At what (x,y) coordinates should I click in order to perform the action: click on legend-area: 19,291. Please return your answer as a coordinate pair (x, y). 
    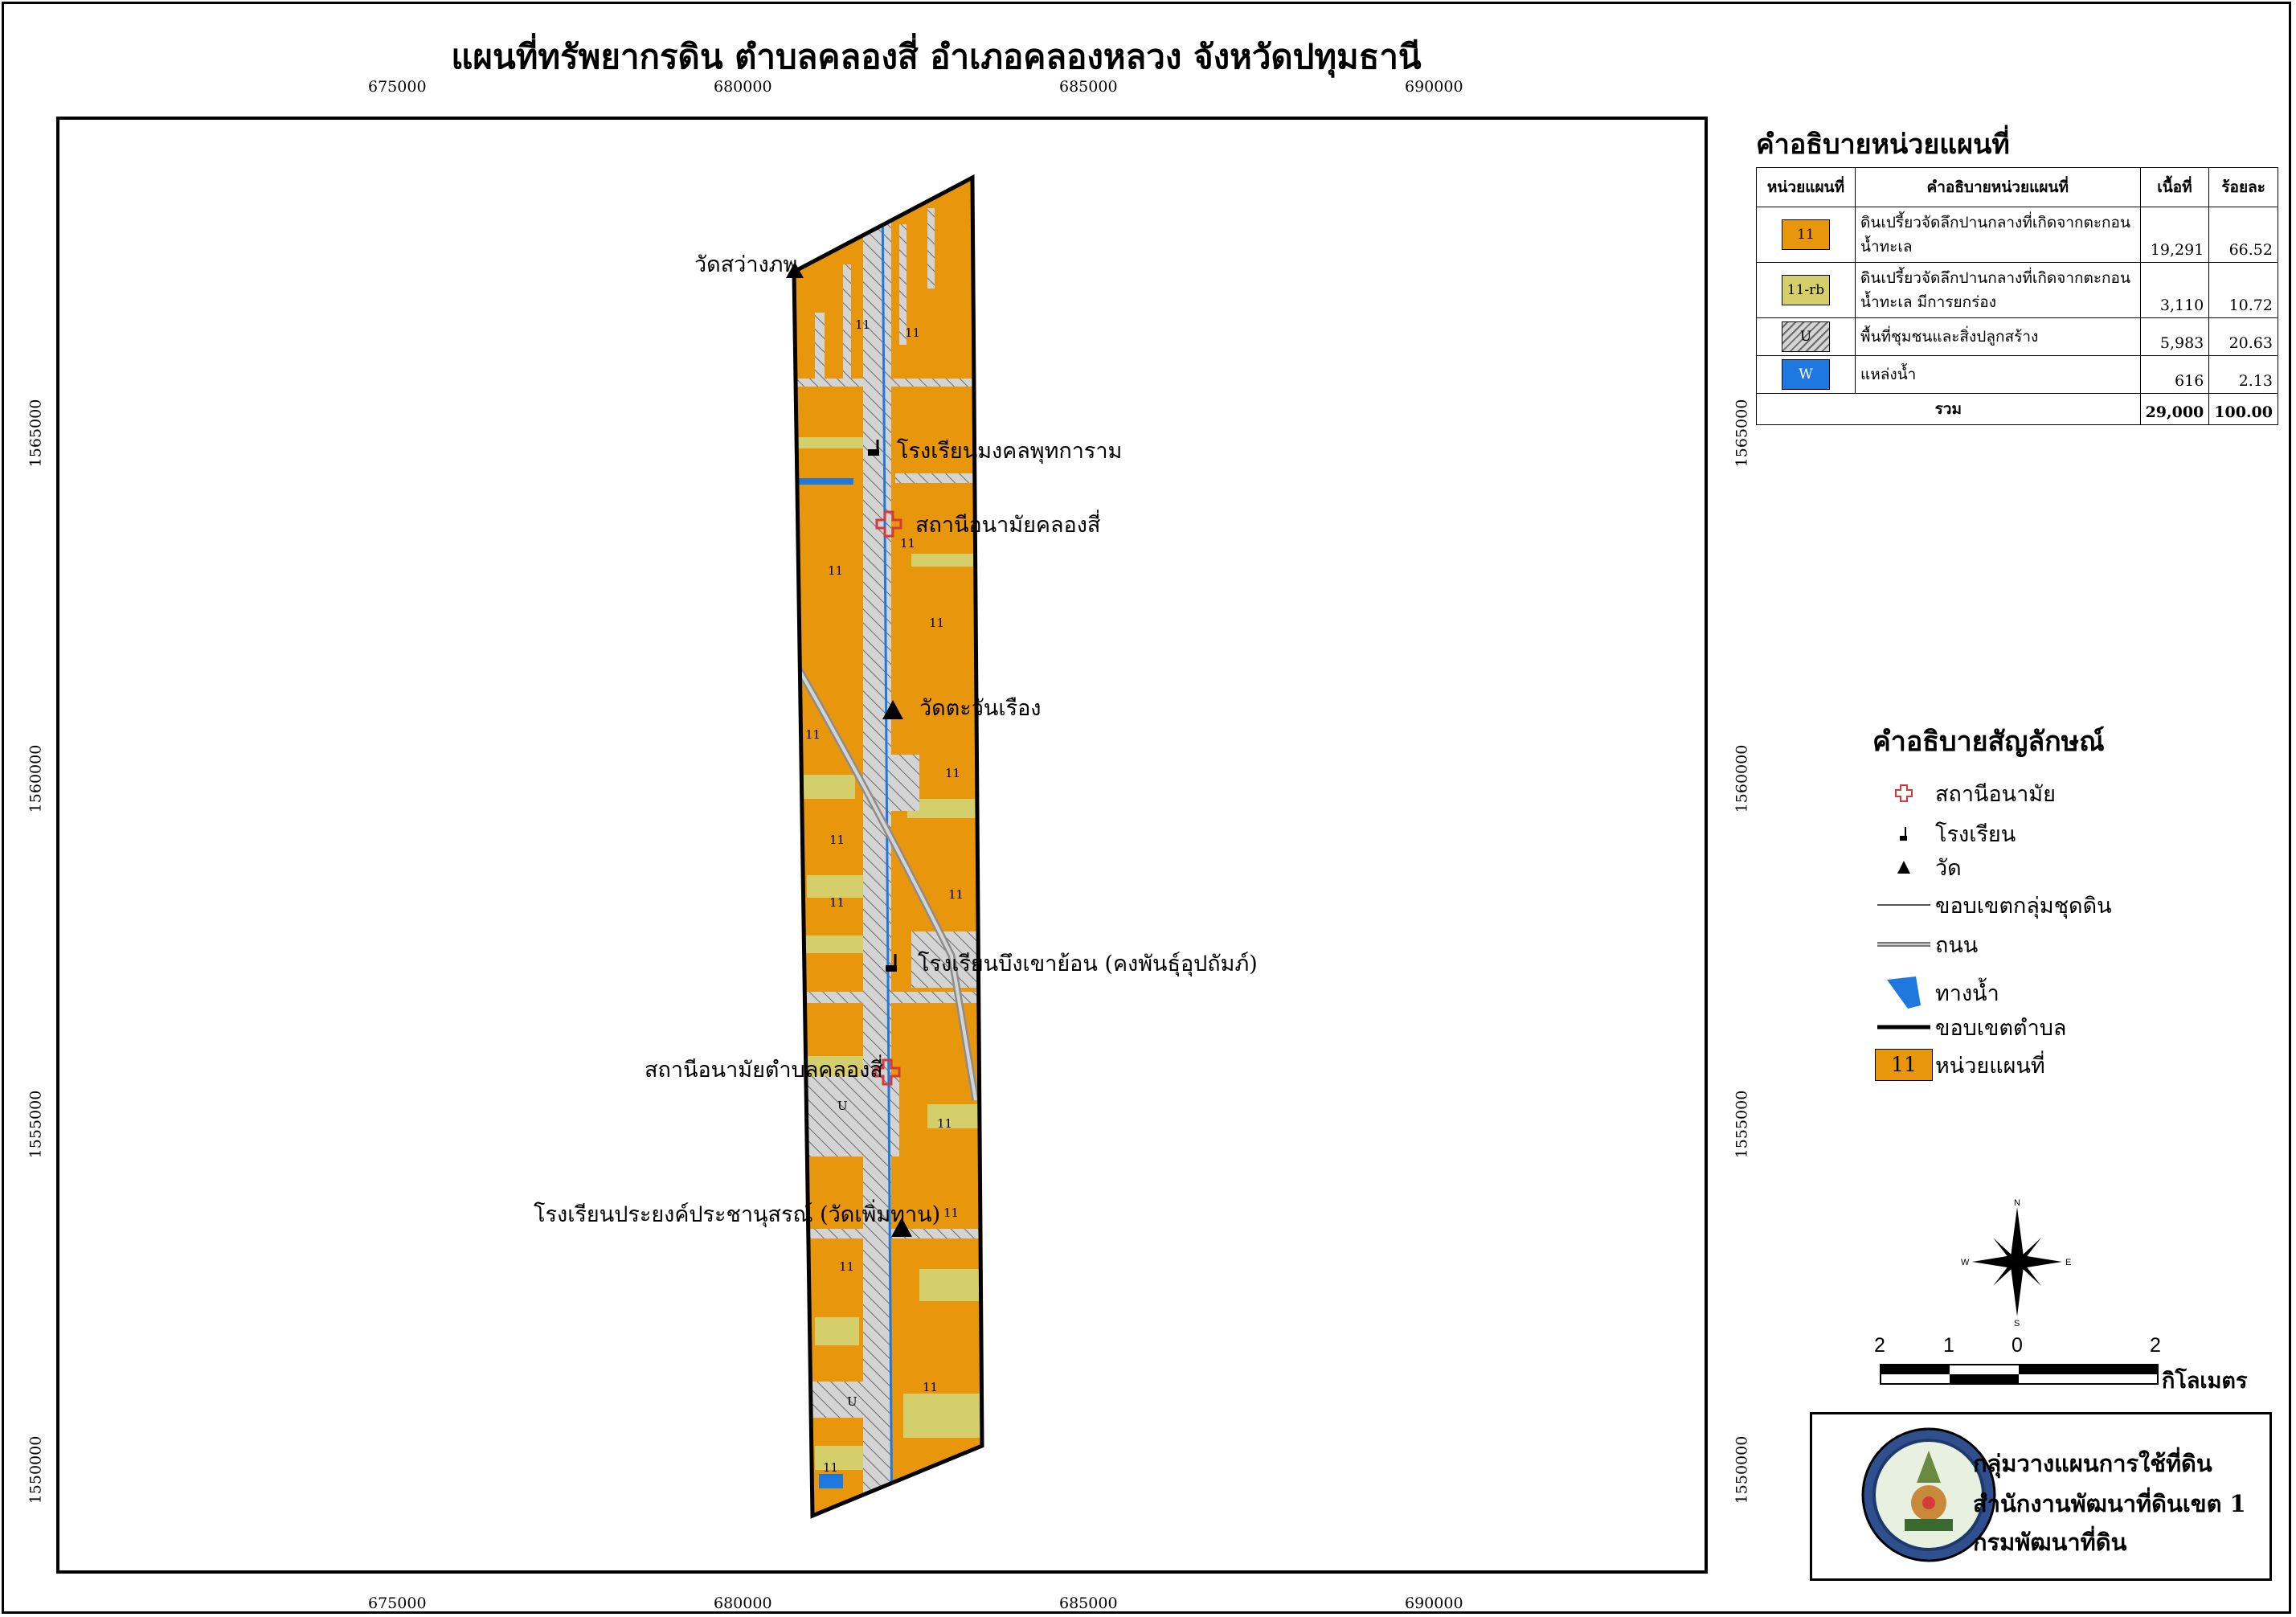
    Looking at the image, I should click on (2174, 235).